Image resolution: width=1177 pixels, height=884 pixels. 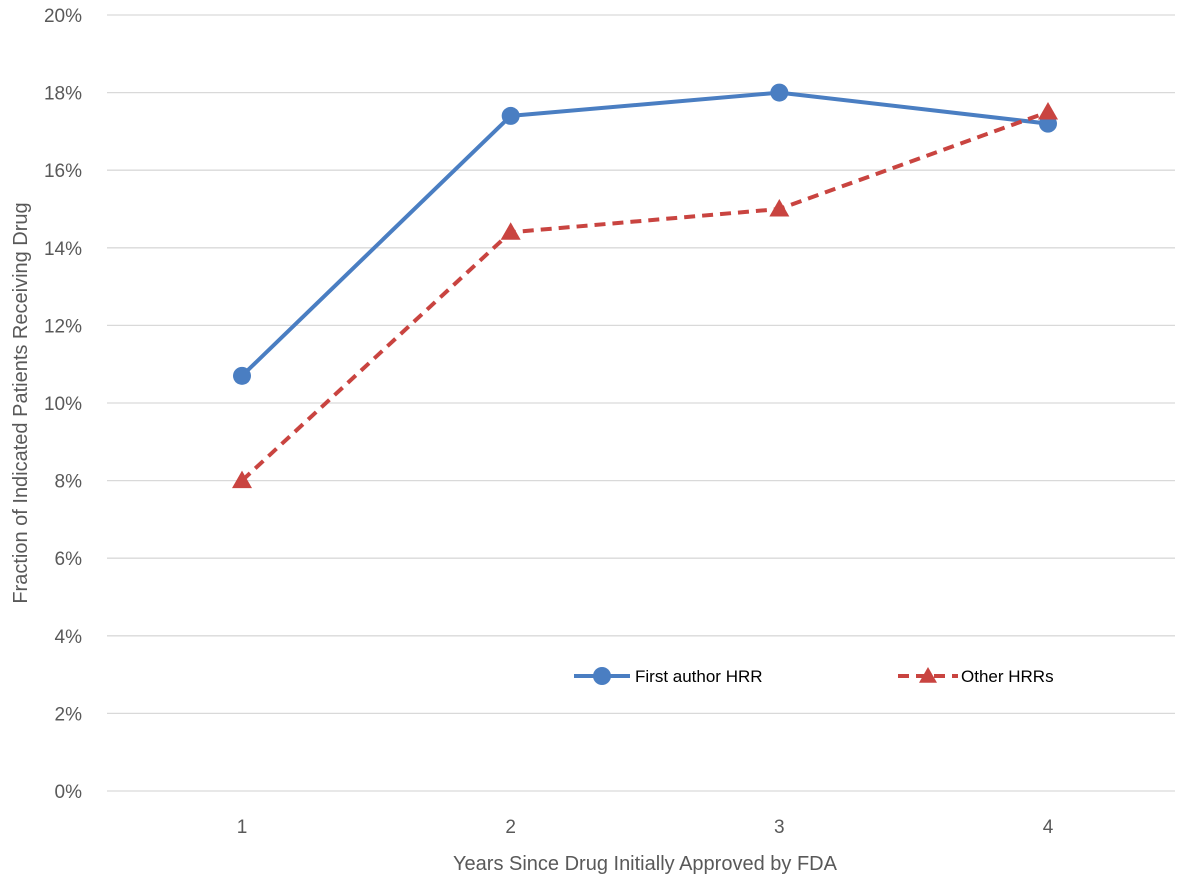 What do you see at coordinates (779, 827) in the screenshot?
I see `x-tick-label: 3` at bounding box center [779, 827].